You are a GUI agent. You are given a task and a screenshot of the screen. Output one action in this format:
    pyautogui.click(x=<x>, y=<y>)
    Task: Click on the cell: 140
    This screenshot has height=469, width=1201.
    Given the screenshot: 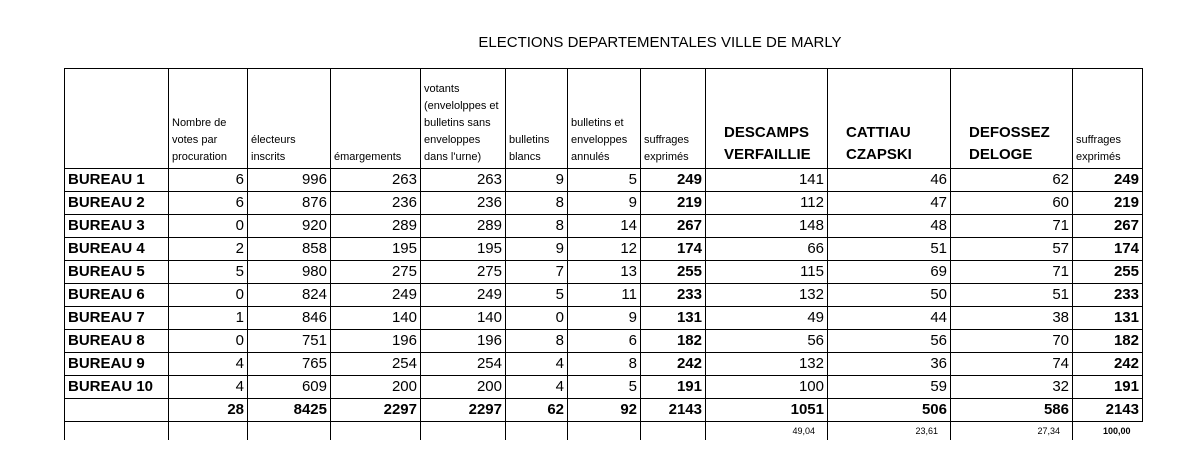 What is the action you would take?
    pyautogui.click(x=375, y=318)
    